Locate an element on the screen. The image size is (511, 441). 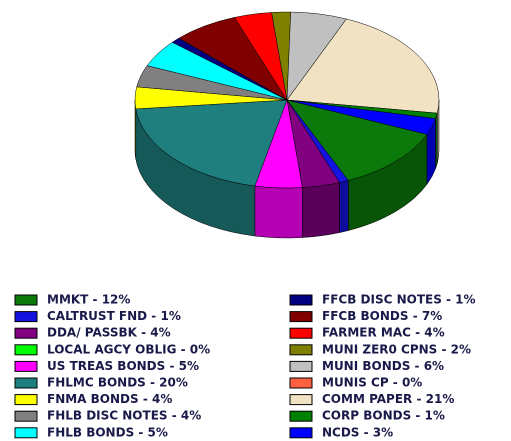
legend-label: LOCAL AGCY OBLIG - 0% is located at coordinates (128, 349).